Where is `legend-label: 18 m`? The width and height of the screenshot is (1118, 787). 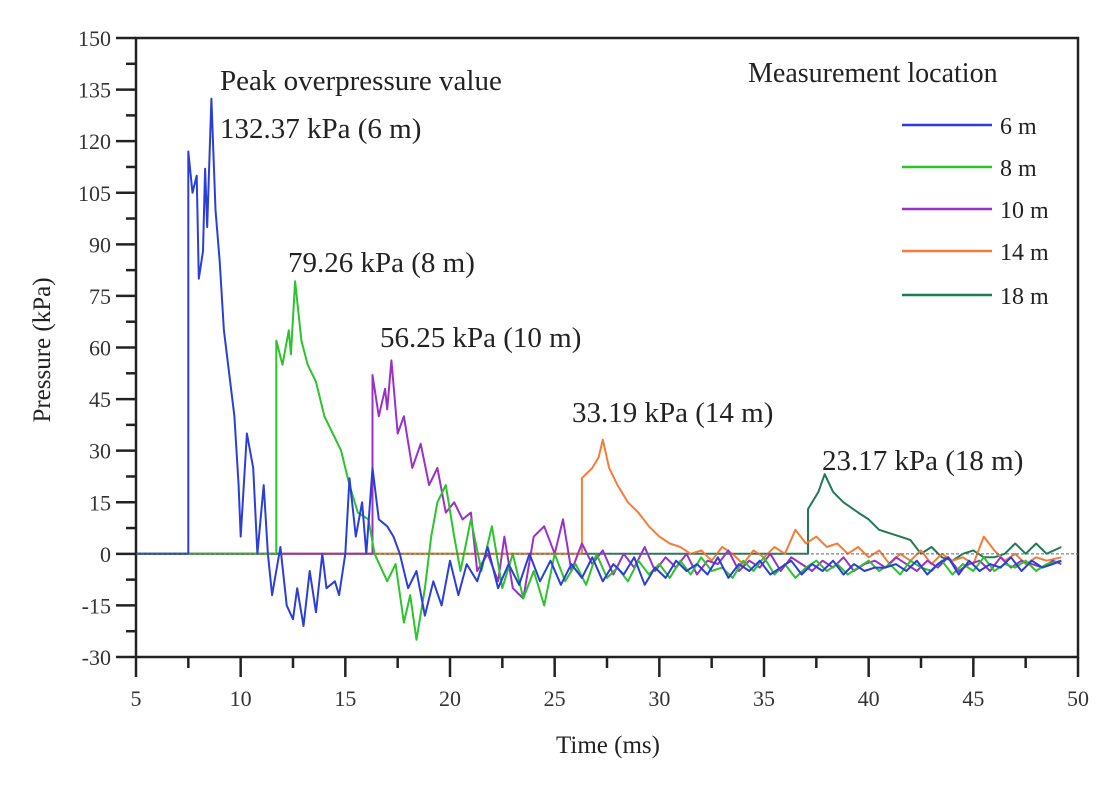 legend-label: 18 m is located at coordinates (1024, 297).